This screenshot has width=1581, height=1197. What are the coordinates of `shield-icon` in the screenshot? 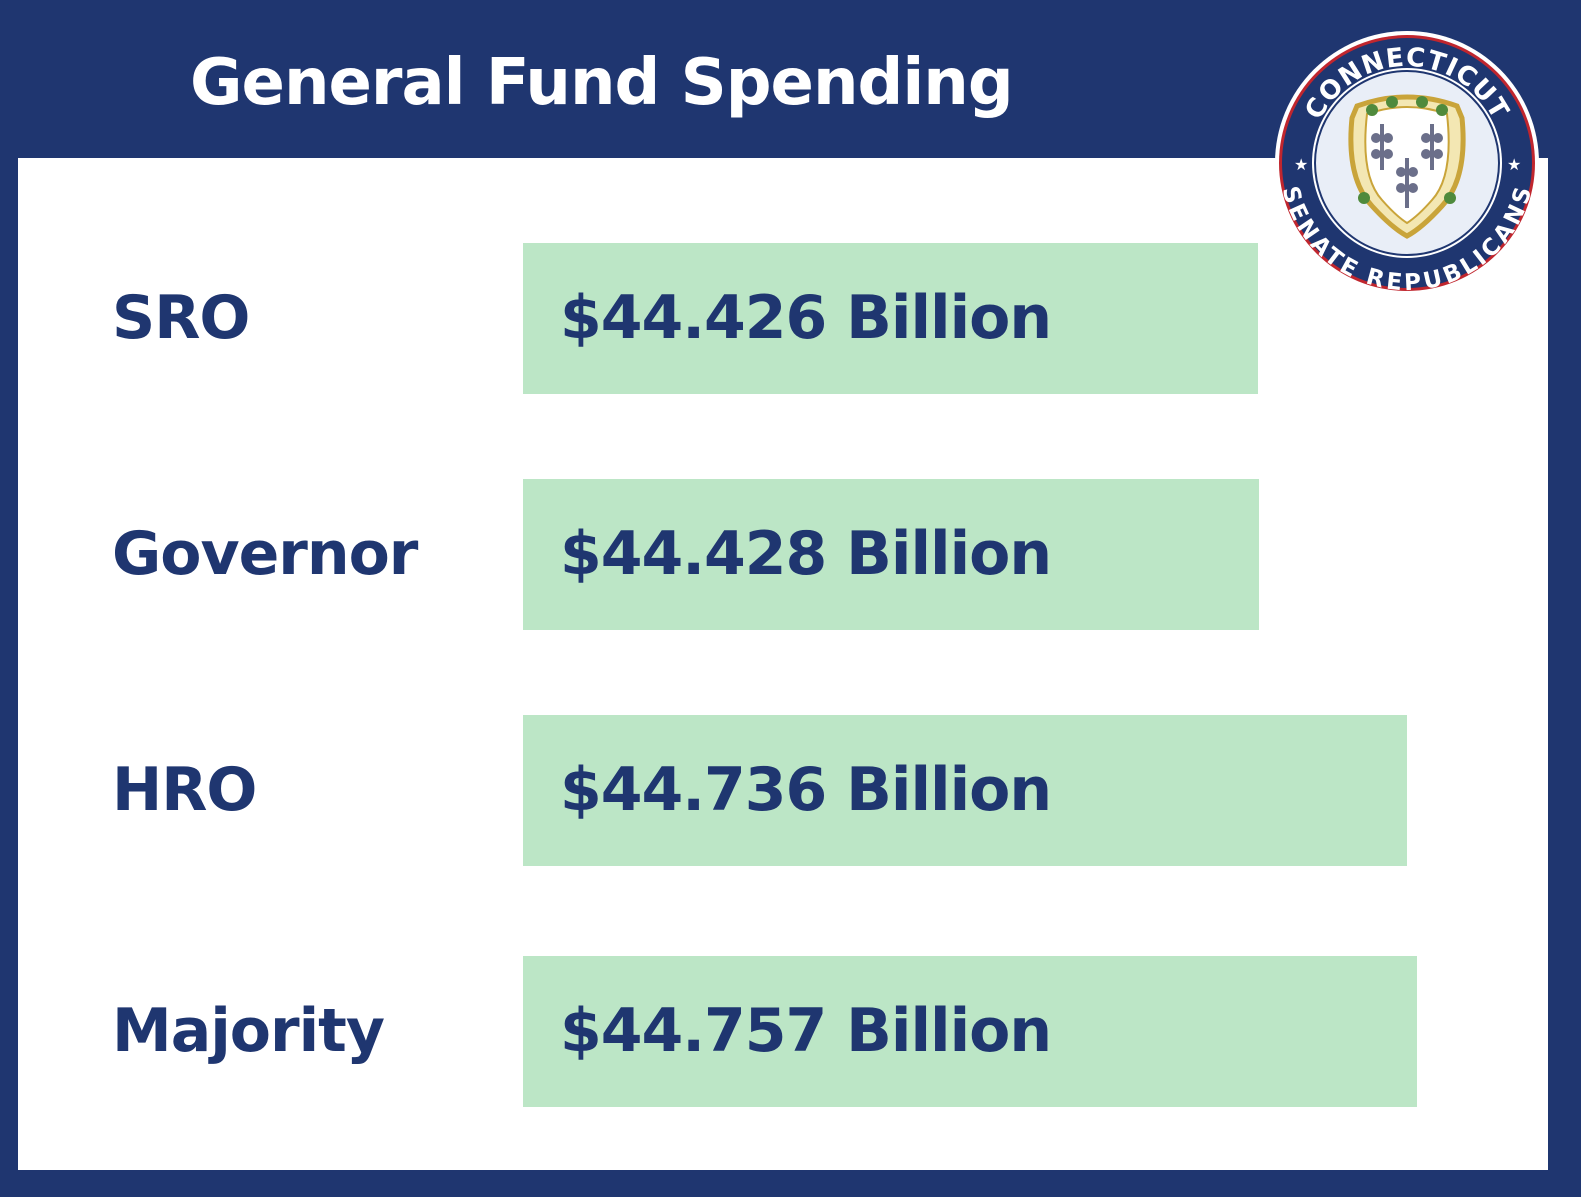 It's located at (1407, 166).